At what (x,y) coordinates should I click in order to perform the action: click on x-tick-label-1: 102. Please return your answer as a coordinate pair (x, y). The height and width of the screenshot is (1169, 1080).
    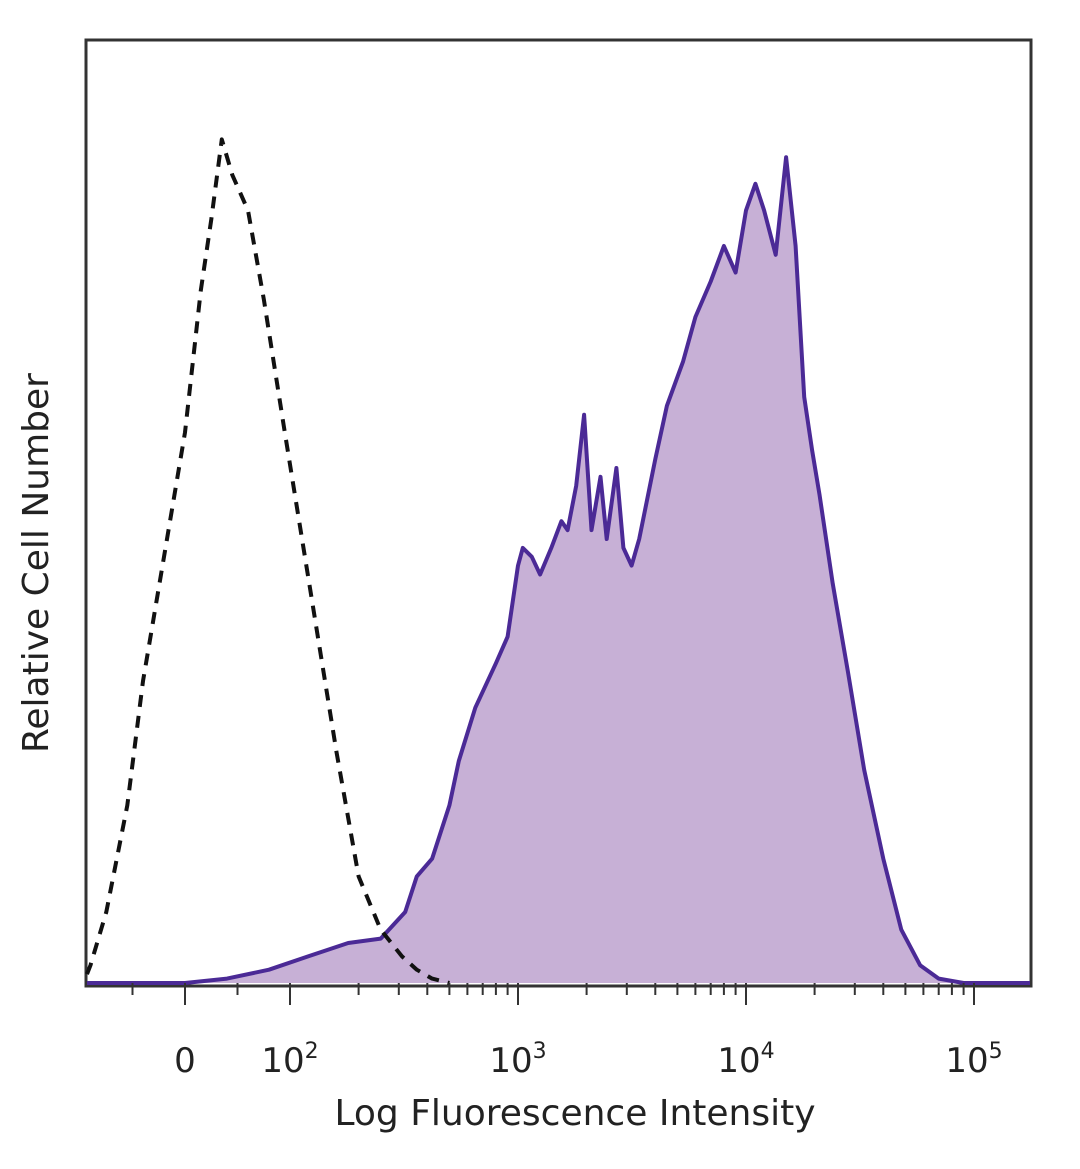
    Looking at the image, I should click on (289, 1060).